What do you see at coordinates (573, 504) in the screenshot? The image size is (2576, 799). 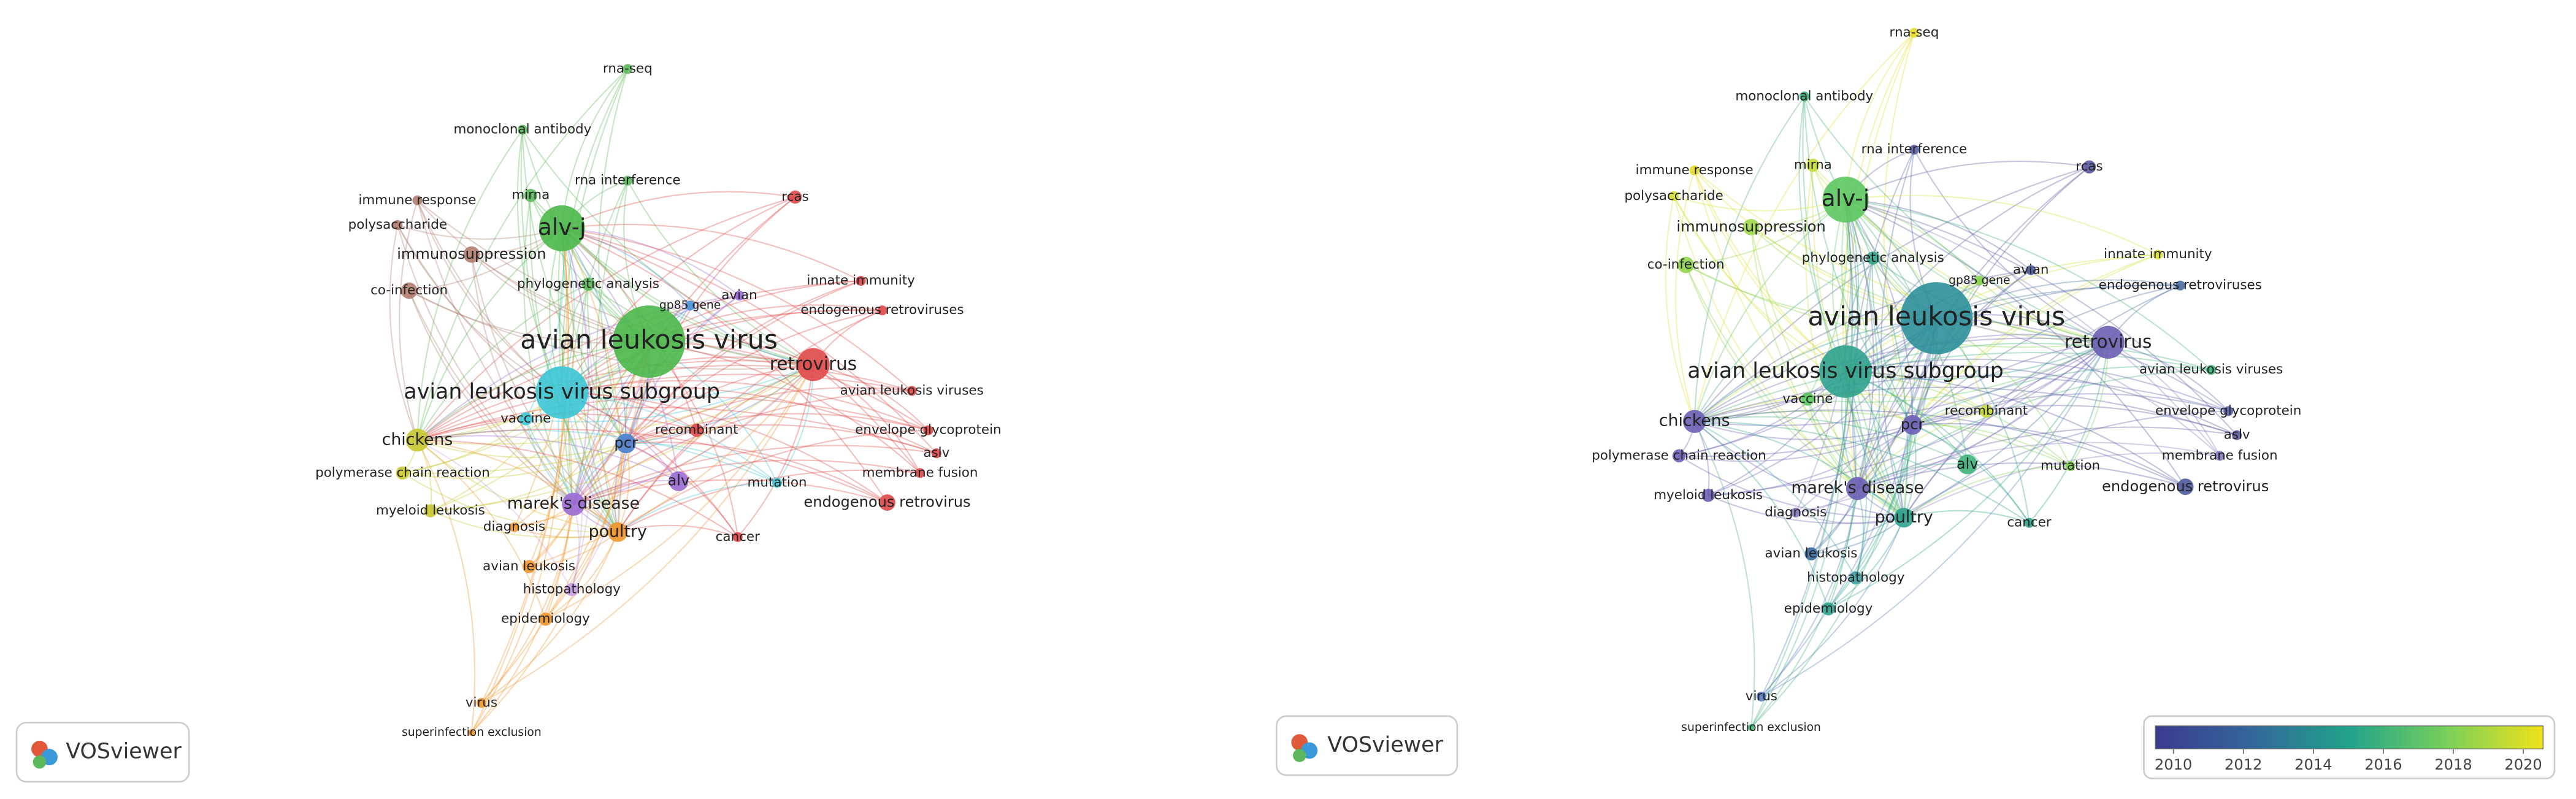 I see `node-label: marek's disease` at bounding box center [573, 504].